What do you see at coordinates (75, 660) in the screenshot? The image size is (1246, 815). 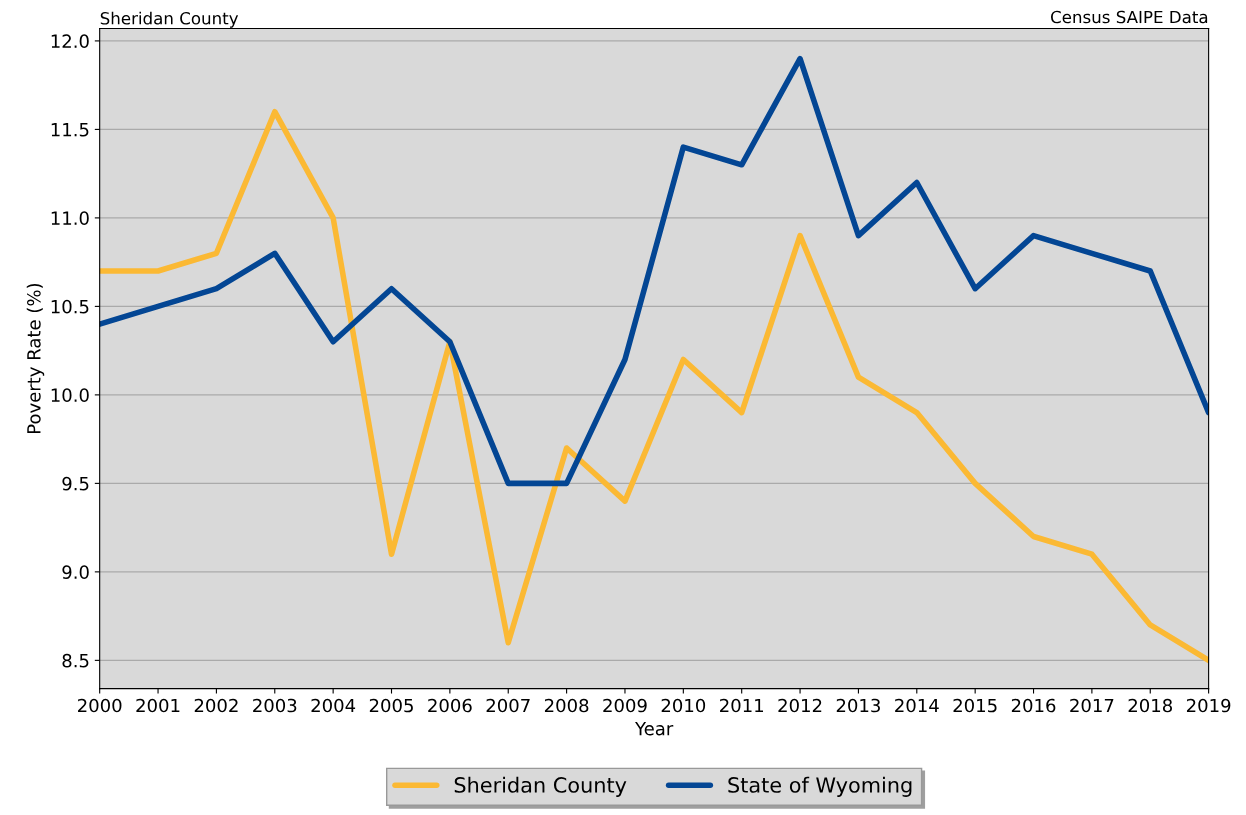 I see `y-tick-label: 8.5` at bounding box center [75, 660].